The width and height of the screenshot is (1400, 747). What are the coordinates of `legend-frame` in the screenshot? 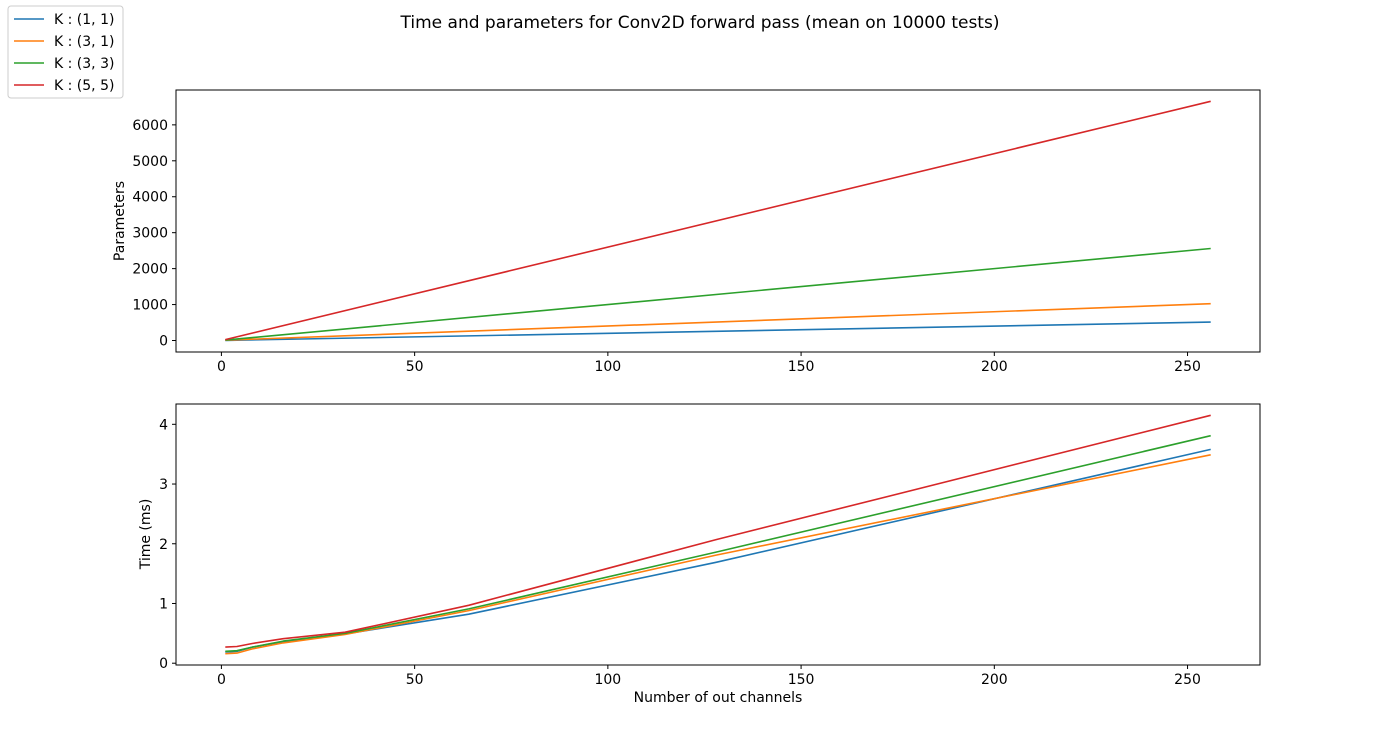 It's located at (65, 52).